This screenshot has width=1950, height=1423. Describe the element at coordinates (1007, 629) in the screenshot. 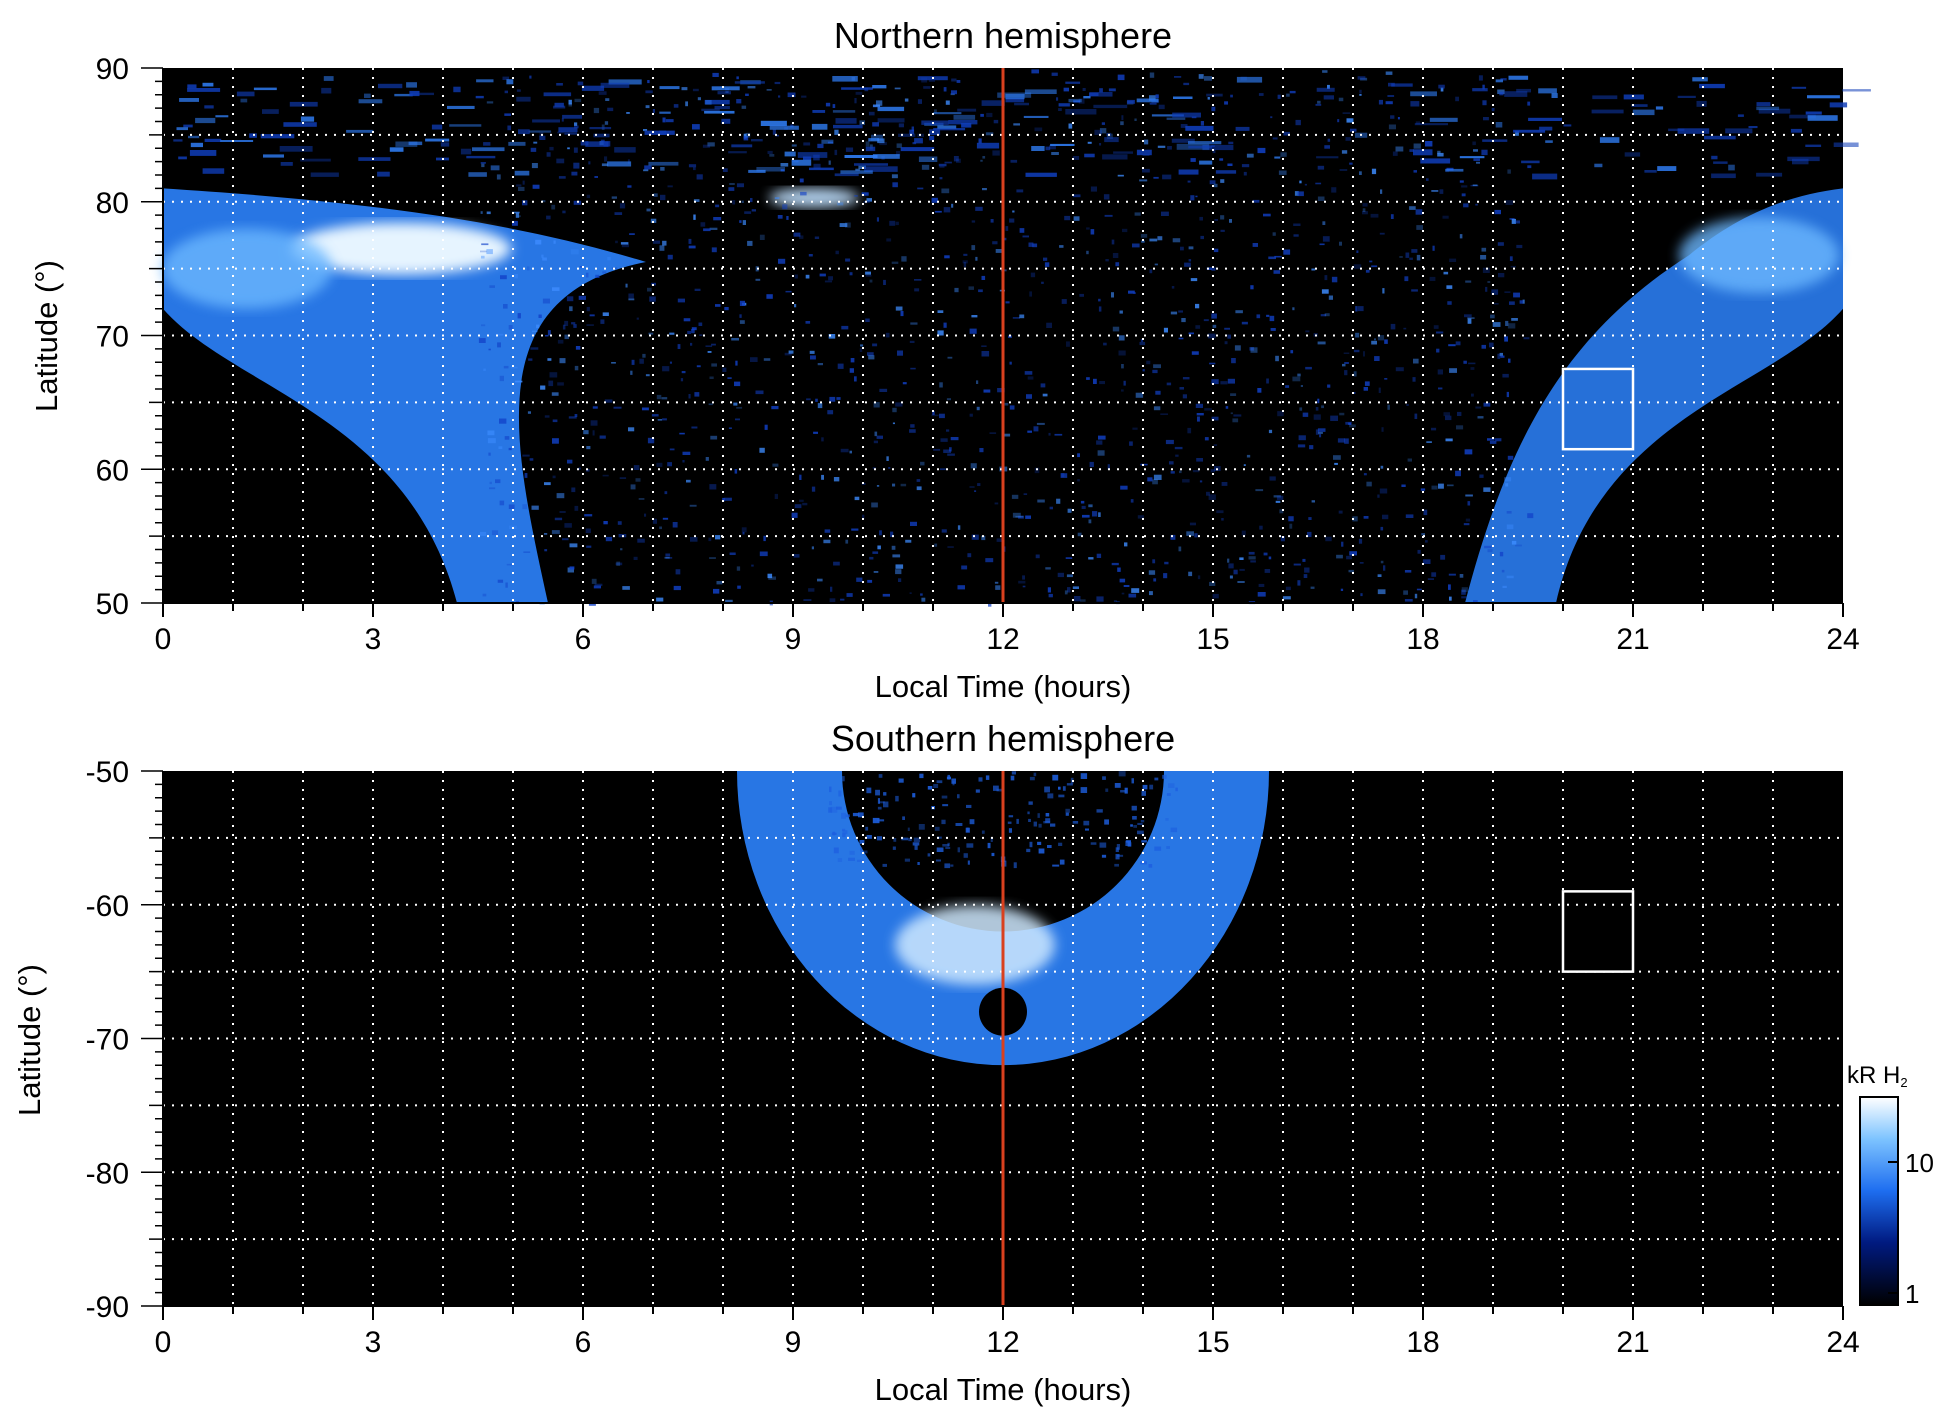

I see `northern-x-ticks: 0 3 6 9 12 15 18 21 24` at that location.